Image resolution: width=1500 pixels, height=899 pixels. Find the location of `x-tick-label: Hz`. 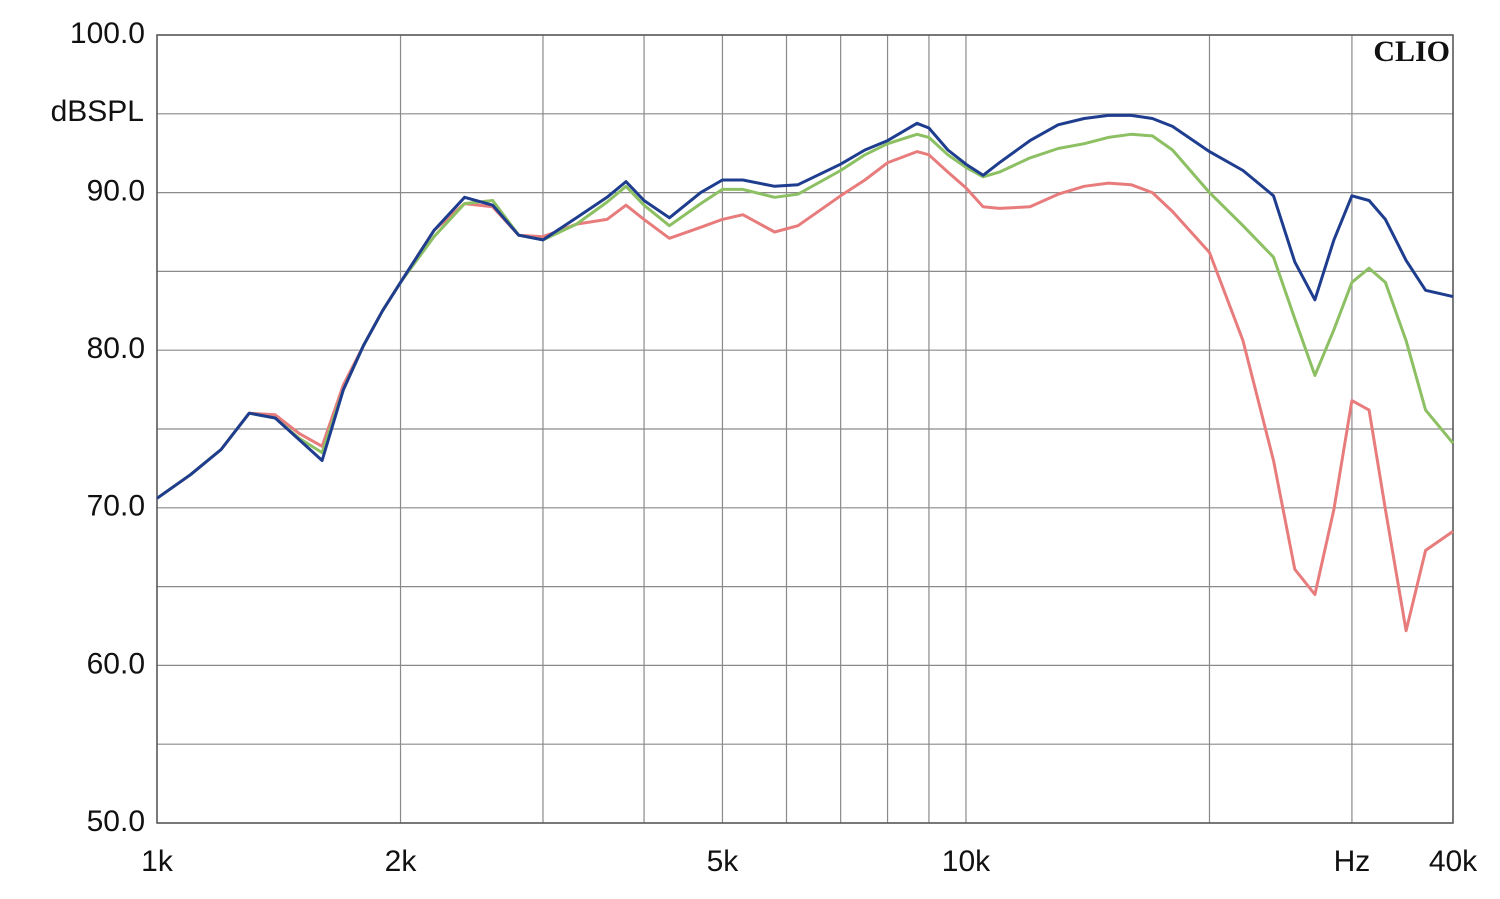

x-tick-label: Hz is located at coordinates (1352, 861).